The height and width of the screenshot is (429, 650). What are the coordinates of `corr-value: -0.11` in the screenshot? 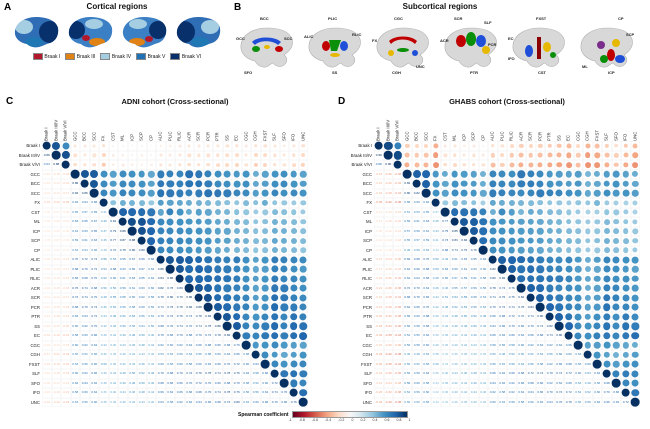 It's located at (47, 297).